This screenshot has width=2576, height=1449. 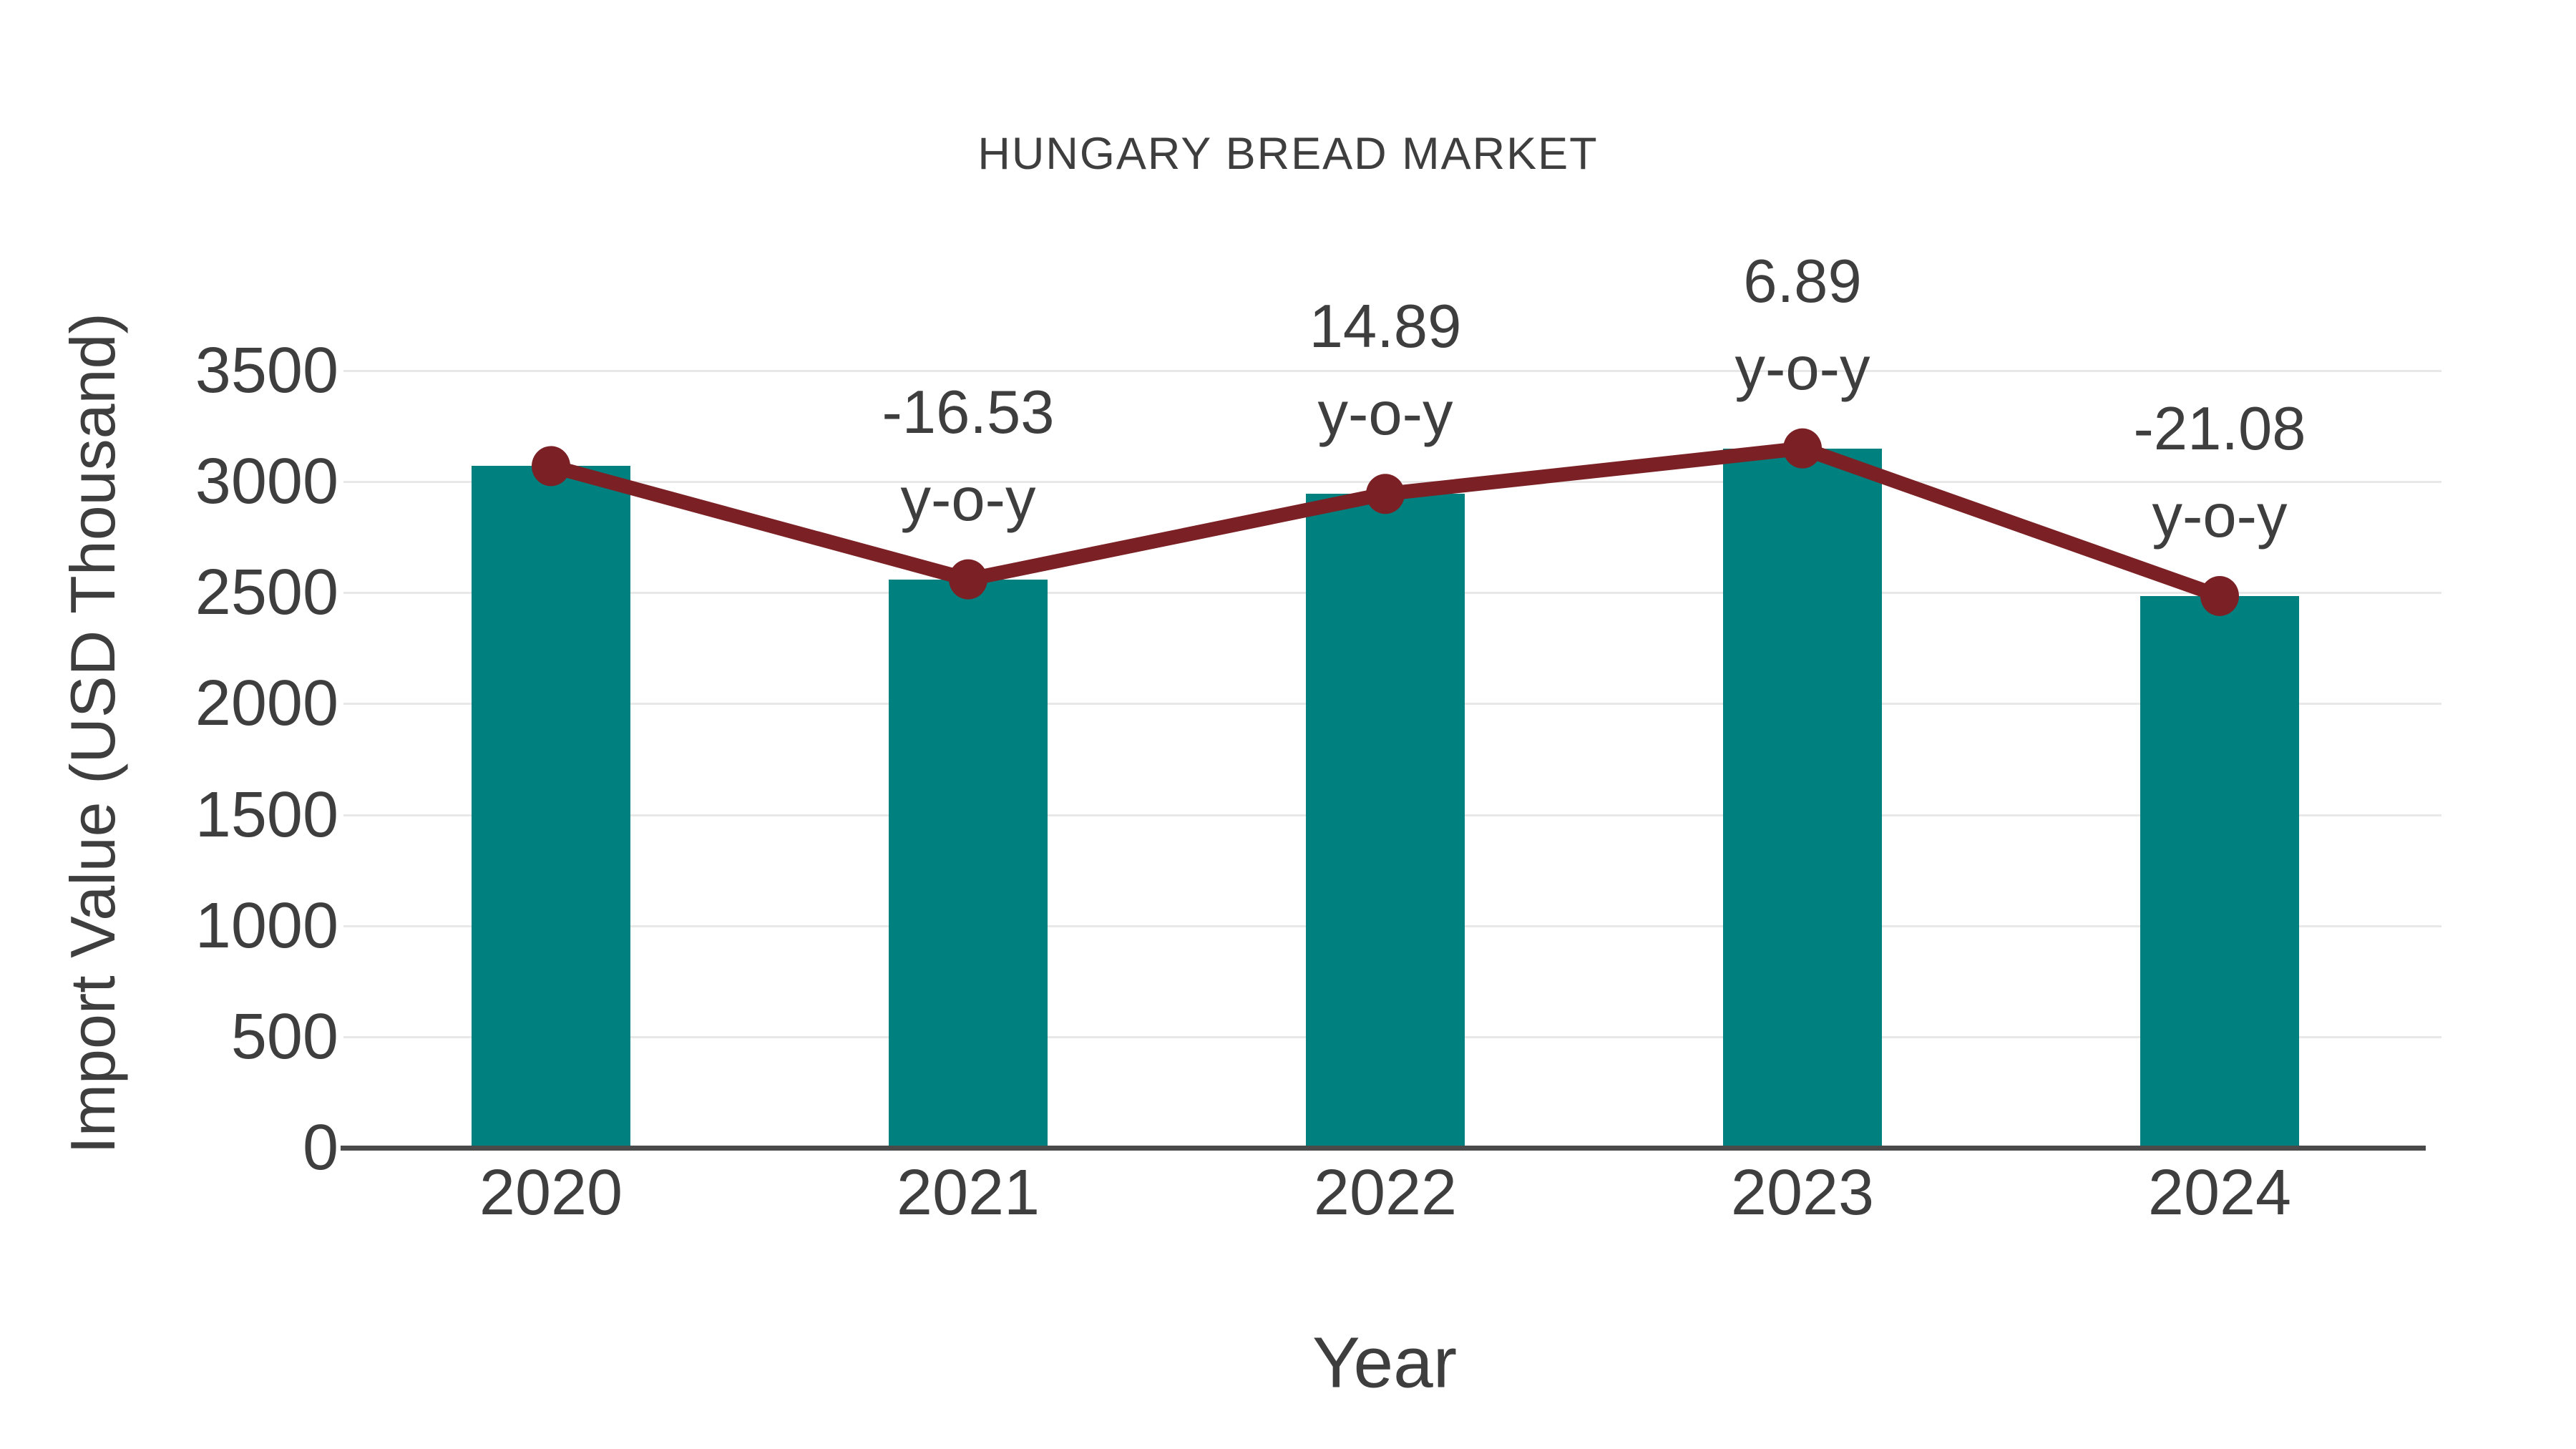 I want to click on yoy-value-2024: -21.08, so click(x=2219, y=428).